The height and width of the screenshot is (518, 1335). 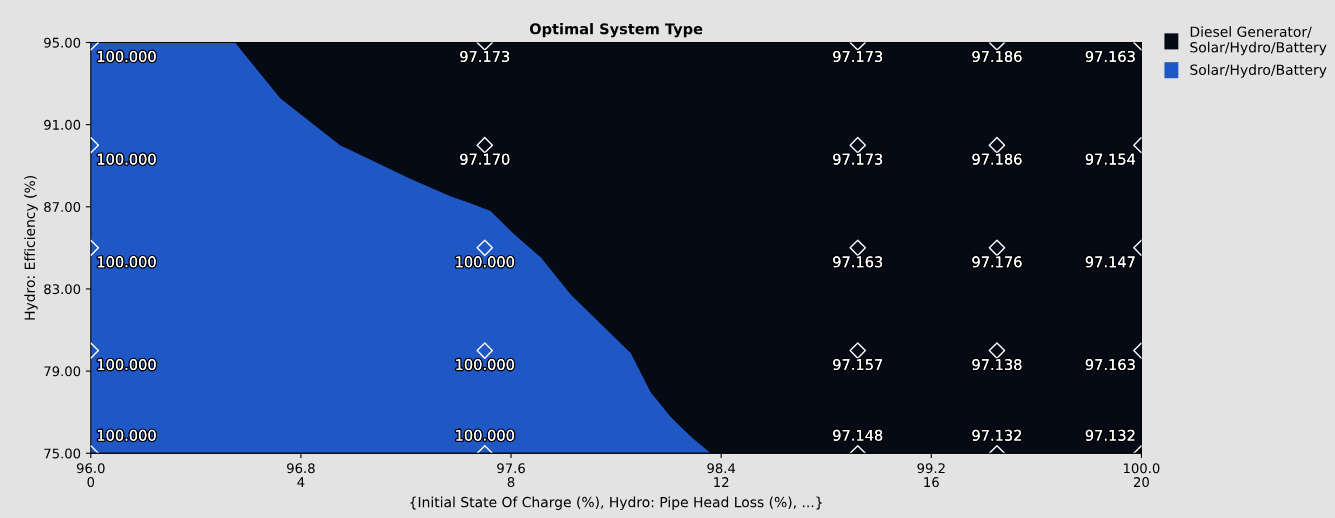 What do you see at coordinates (858, 435) in the screenshot?
I see `annotation: 97.148` at bounding box center [858, 435].